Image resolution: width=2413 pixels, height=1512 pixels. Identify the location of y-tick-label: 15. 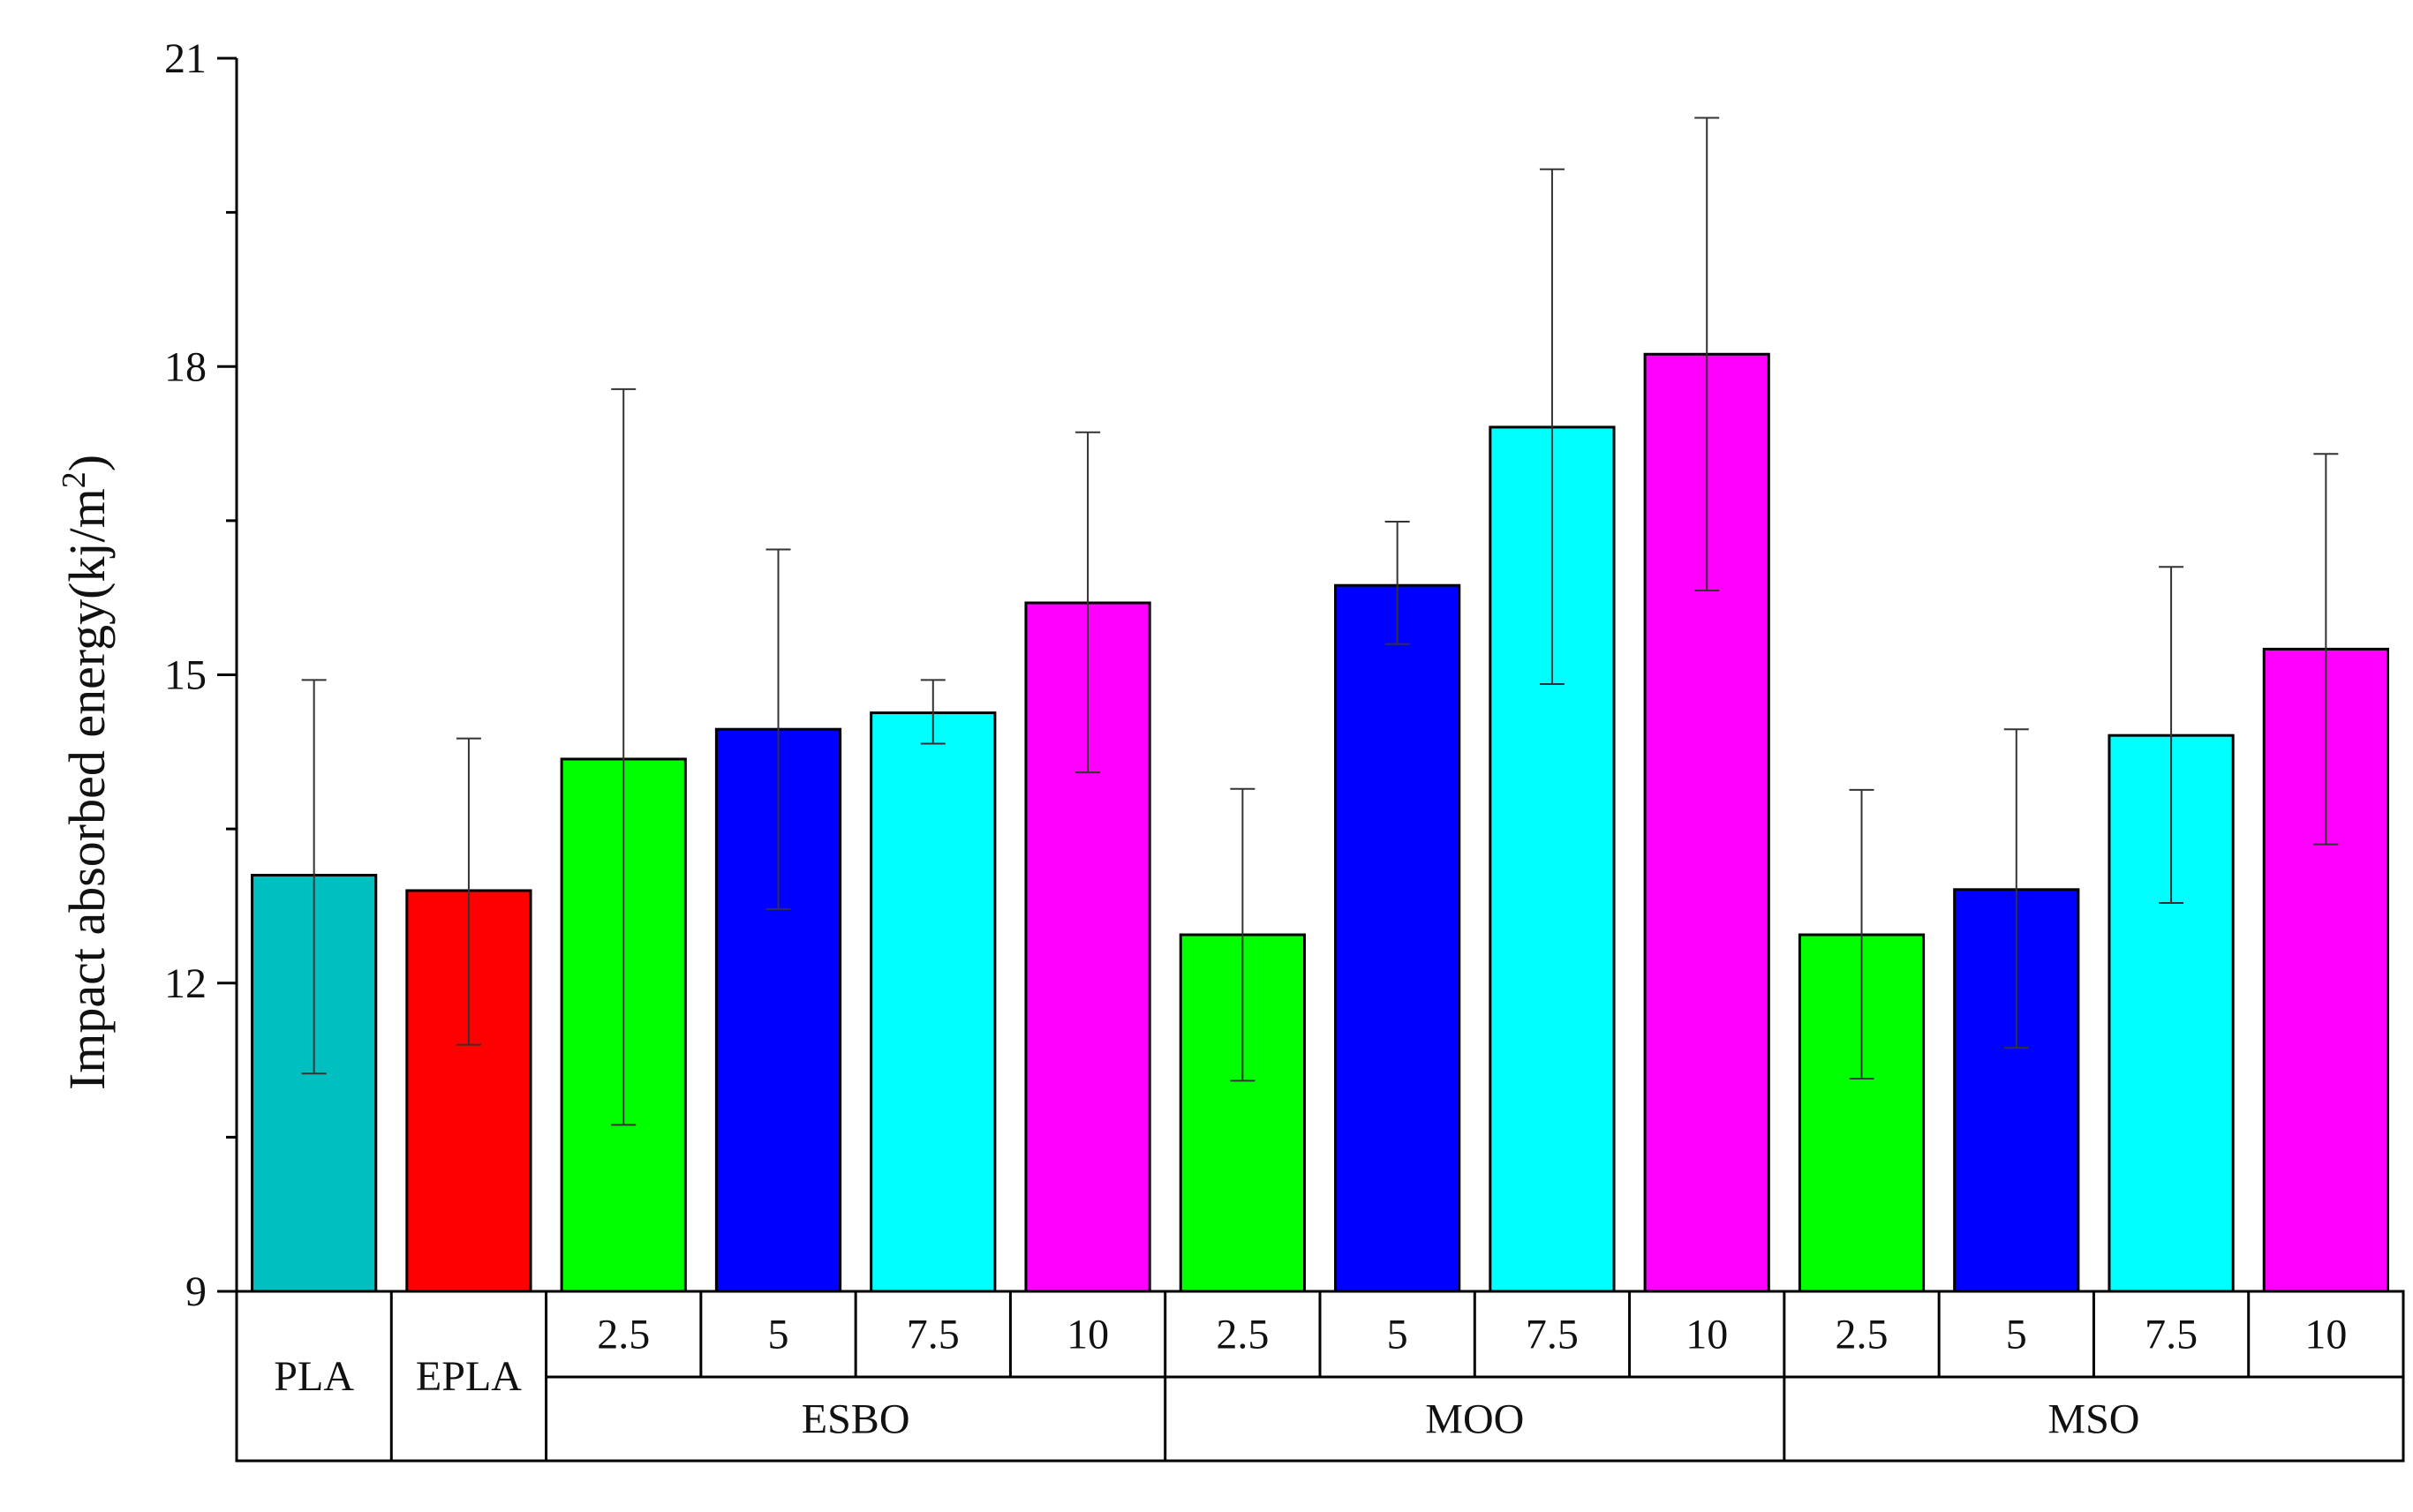
(185, 675).